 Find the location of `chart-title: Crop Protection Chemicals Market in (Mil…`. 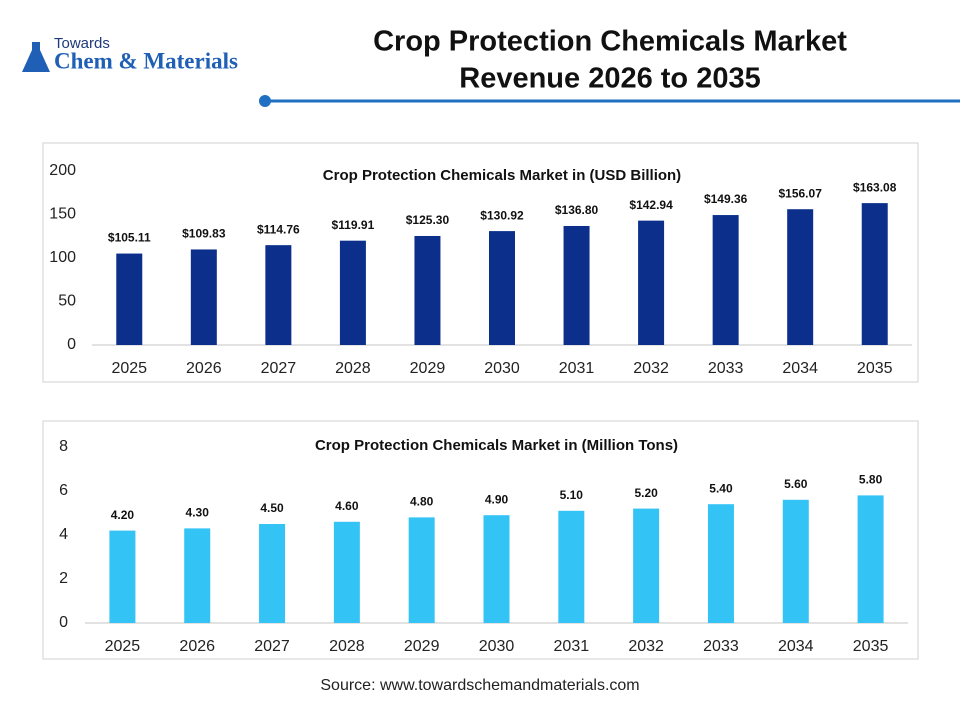

chart-title: Crop Protection Chemicals Market in (Mil… is located at coordinates (496, 445).